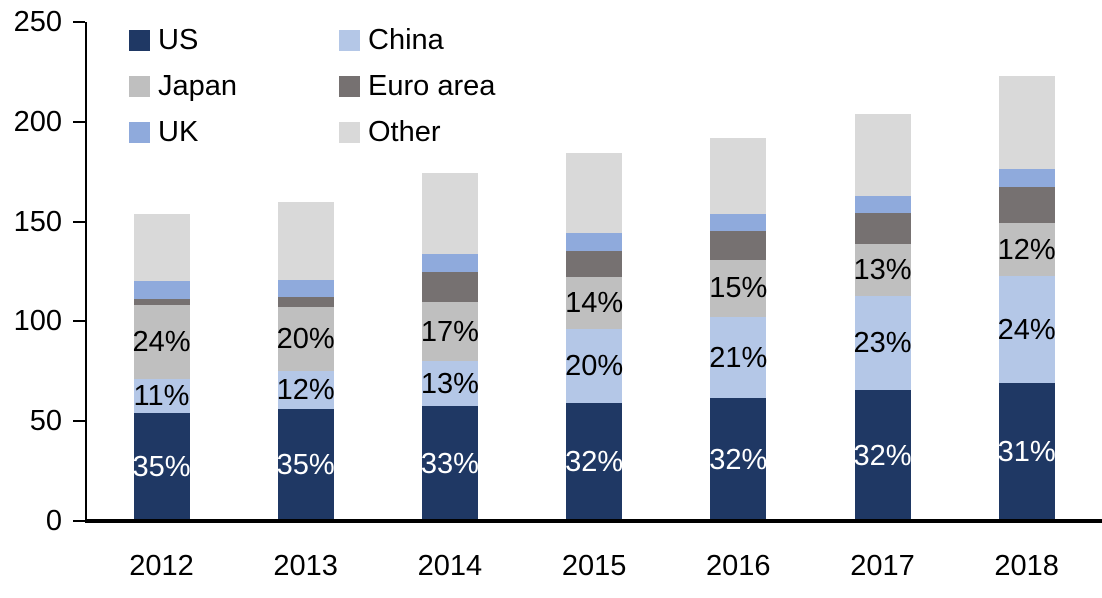  I want to click on y-axis-line, so click(86, 272).